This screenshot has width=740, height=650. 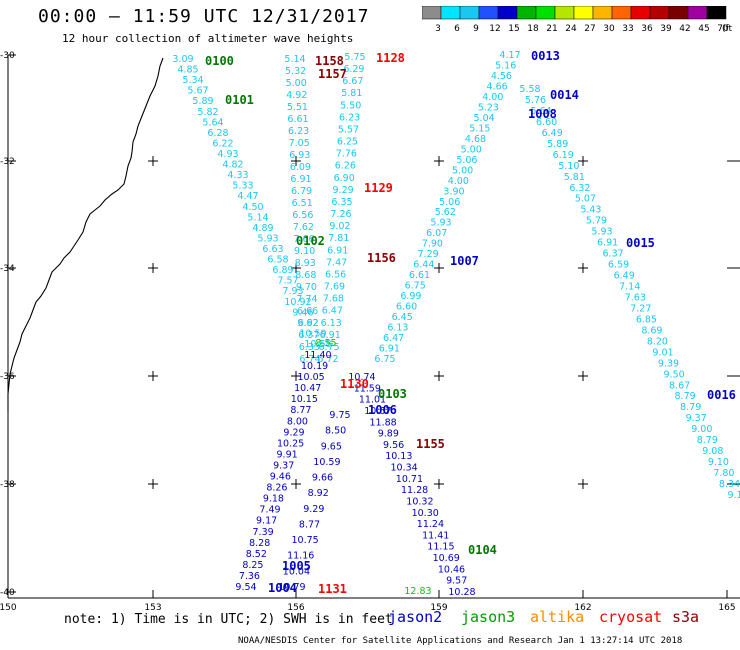 I want to click on wave-height-label: 10.05, so click(x=310, y=377).